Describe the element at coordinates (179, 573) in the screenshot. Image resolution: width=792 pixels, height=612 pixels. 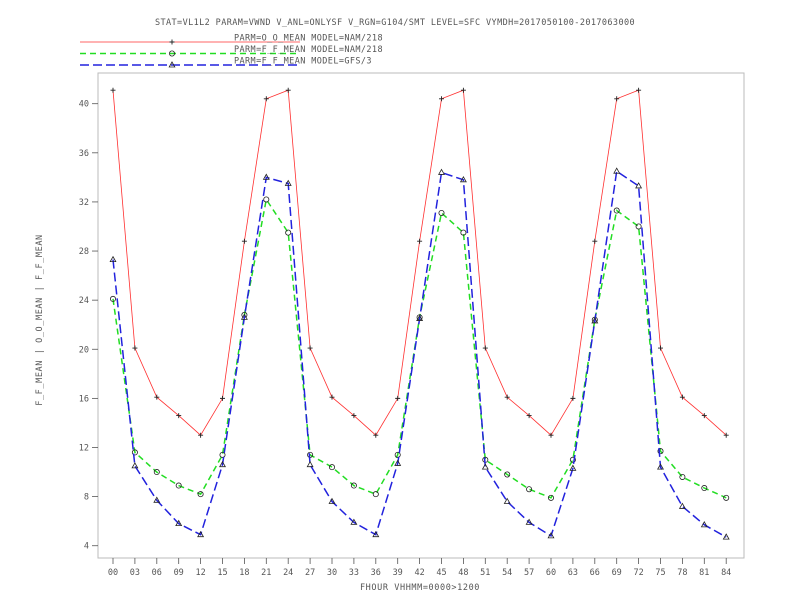
I see `x-tick-label: 09` at that location.